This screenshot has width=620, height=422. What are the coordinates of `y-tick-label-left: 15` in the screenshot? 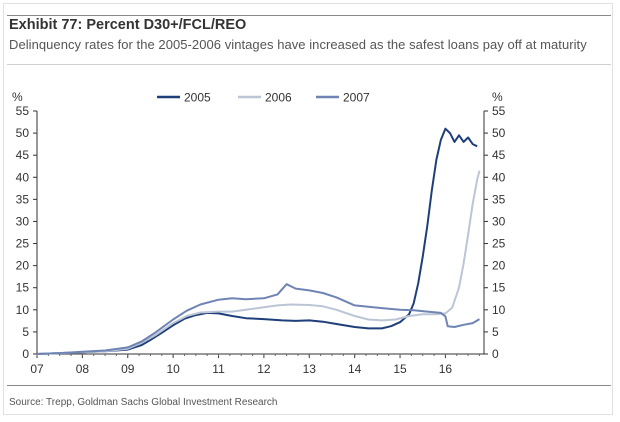 It's located at (23, 288).